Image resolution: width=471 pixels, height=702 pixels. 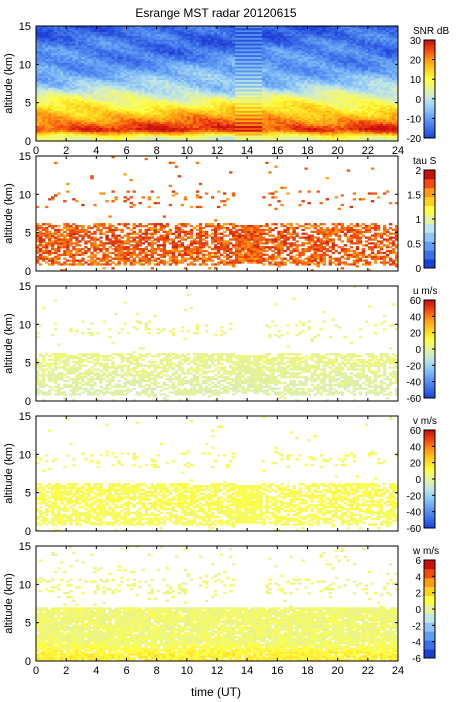 I want to click on v-y-axis-label: altitude (km), so click(x=9, y=473).